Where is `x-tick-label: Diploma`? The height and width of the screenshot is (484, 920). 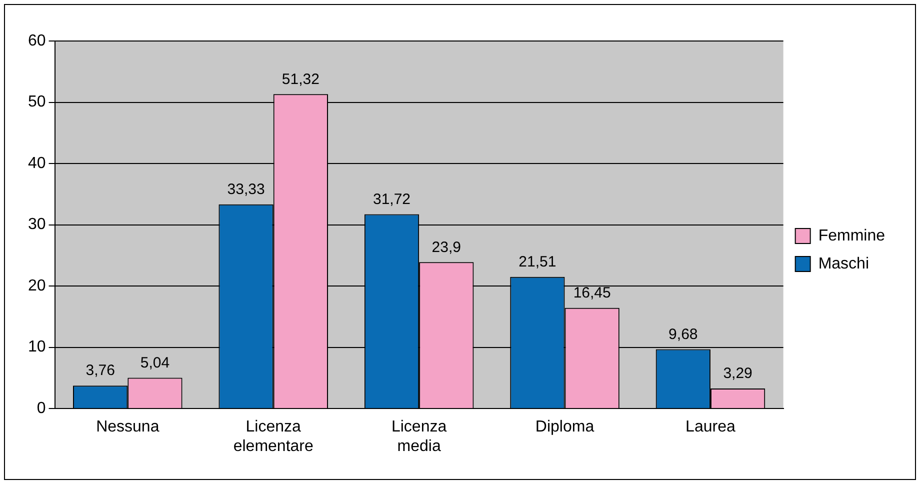 x-tick-label: Diploma is located at coordinates (564, 427).